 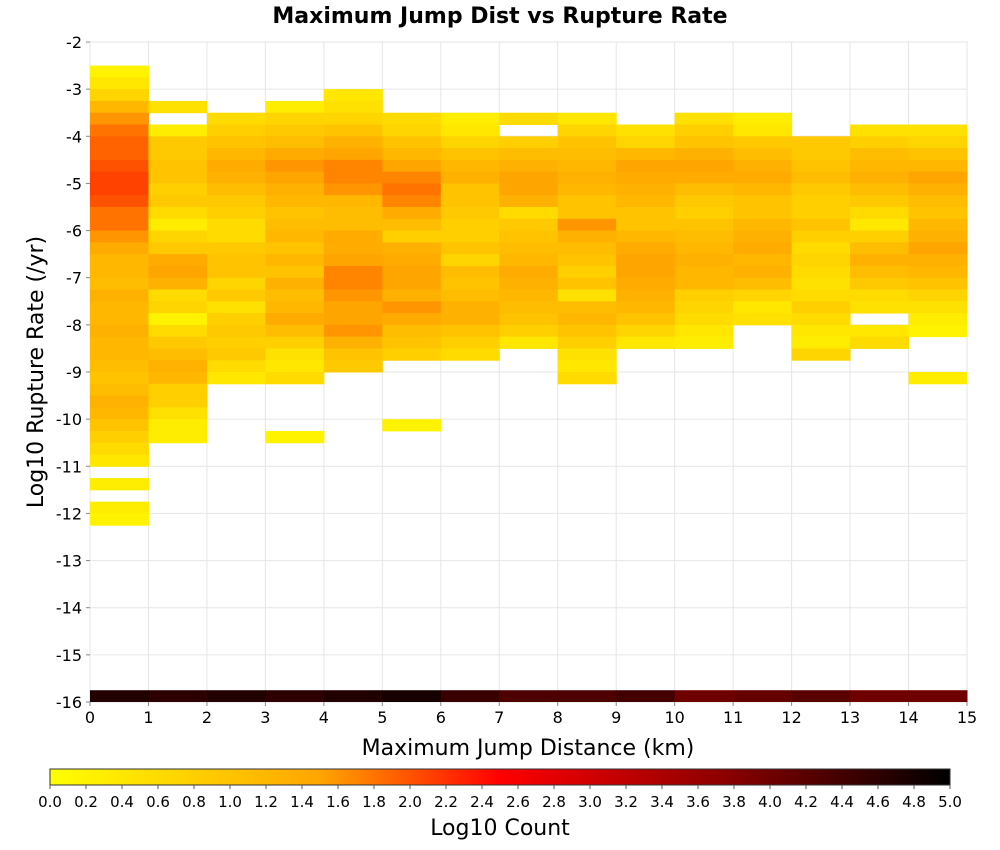 What do you see at coordinates (74, 325) in the screenshot?
I see `y-tick-label: -8` at bounding box center [74, 325].